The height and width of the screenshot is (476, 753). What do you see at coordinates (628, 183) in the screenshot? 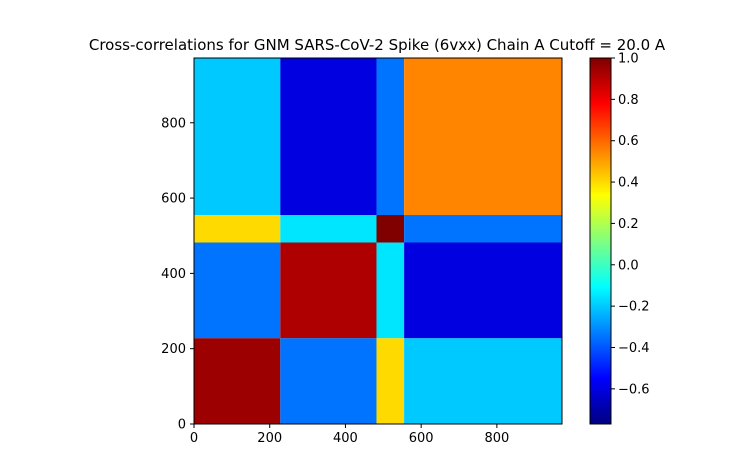
I see `colorbar-tick-label: 0.4` at bounding box center [628, 183].